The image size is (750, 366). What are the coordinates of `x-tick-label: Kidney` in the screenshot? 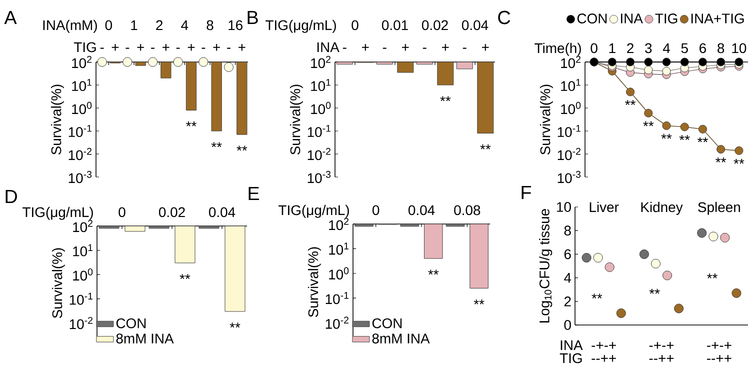 It's located at (662, 208).